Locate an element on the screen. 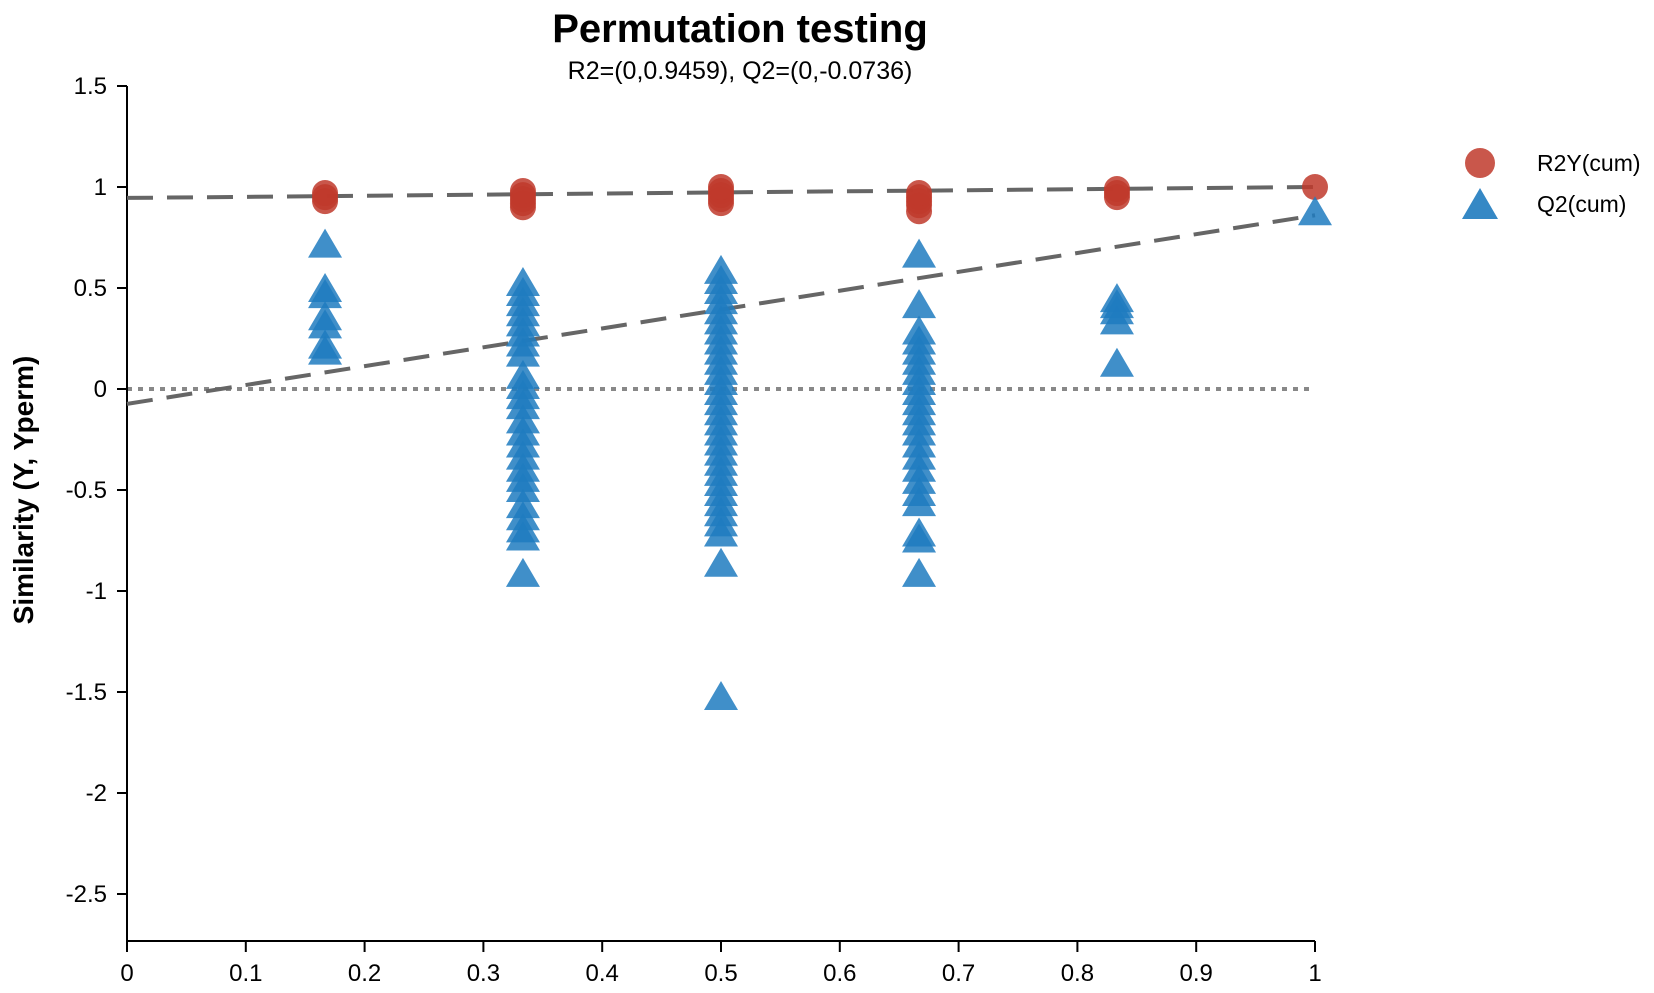 The height and width of the screenshot is (993, 1654). x-tick-label: 0.8 is located at coordinates (1077, 973).